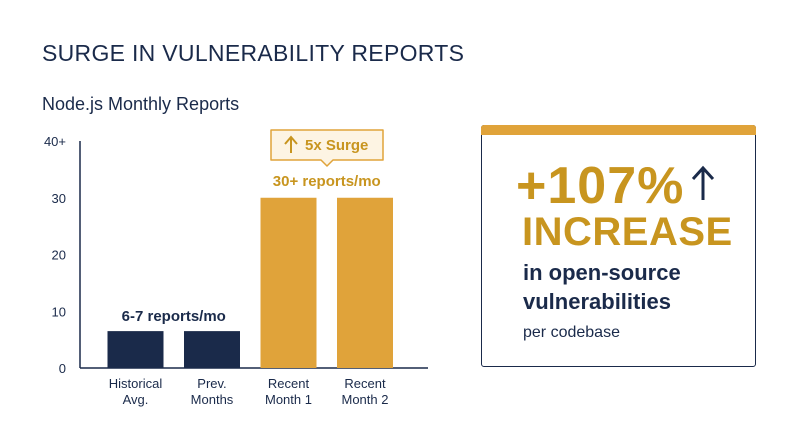 This screenshot has height=447, width=800. I want to click on x-category-label: Months, so click(212, 399).